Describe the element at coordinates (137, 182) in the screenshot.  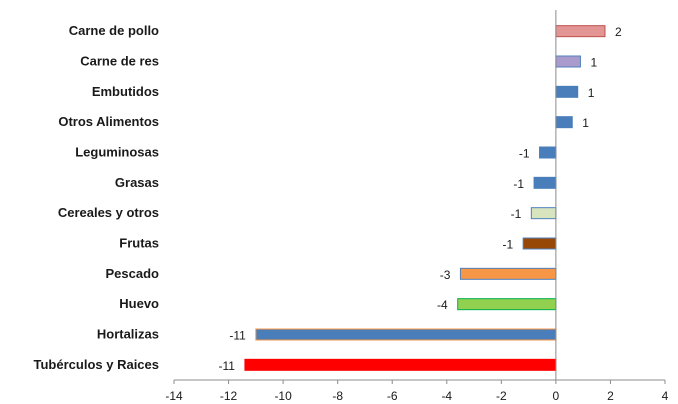
I see `category-label: Grasas` at that location.